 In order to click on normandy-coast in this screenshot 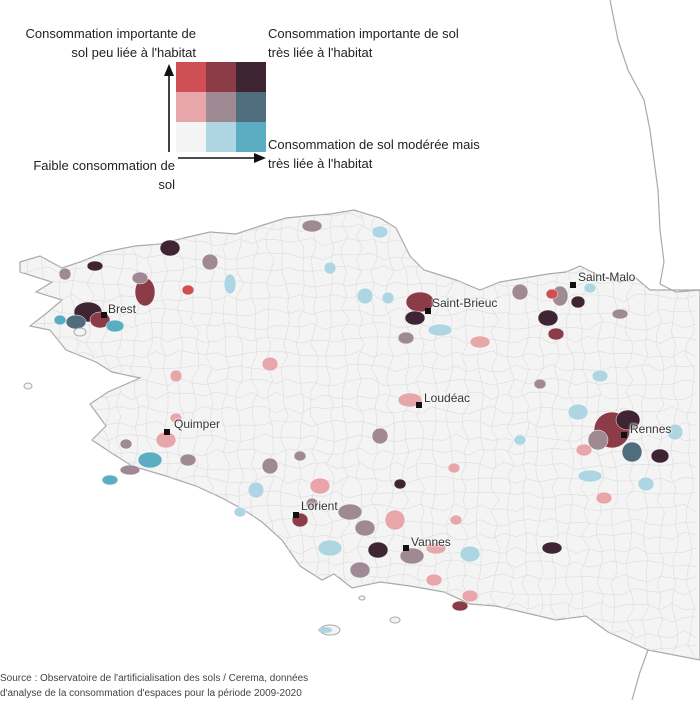, I will do `click(654, 146)`.